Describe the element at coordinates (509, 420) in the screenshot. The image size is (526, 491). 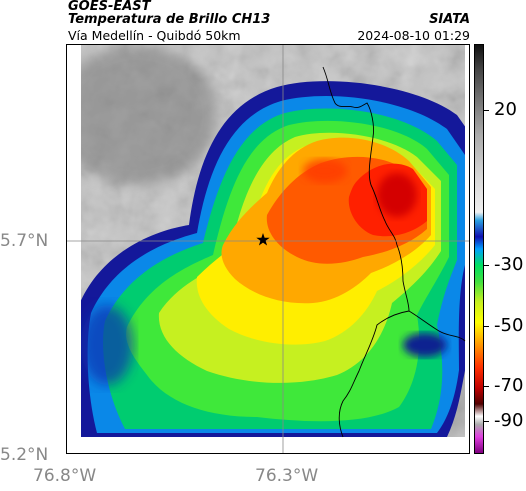
I see `colorbar-label: -90` at that location.